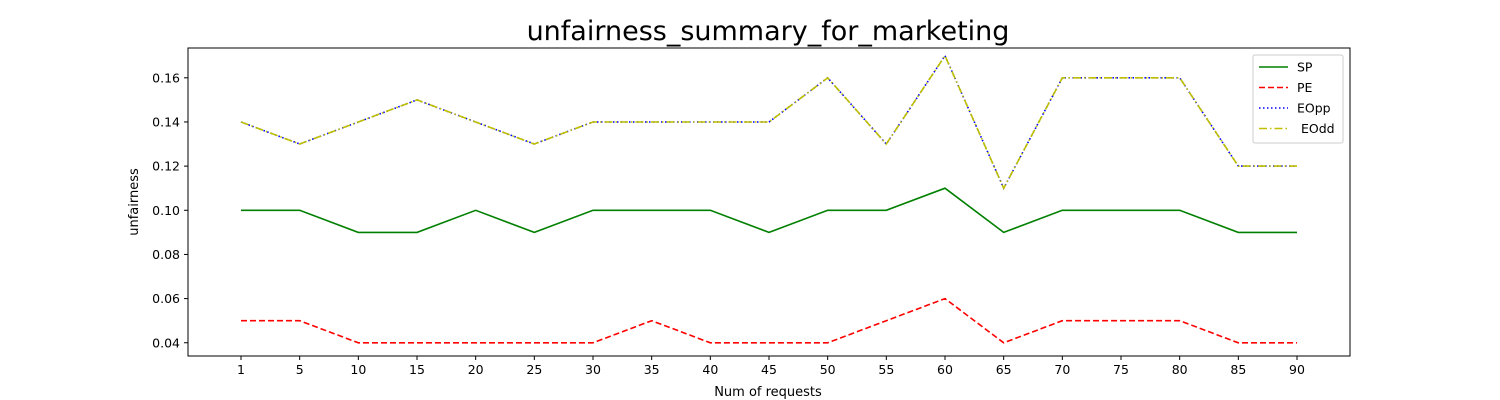 This screenshot has height=400, width=1500. What do you see at coordinates (534, 369) in the screenshot?
I see `x-tick-label: 25` at bounding box center [534, 369].